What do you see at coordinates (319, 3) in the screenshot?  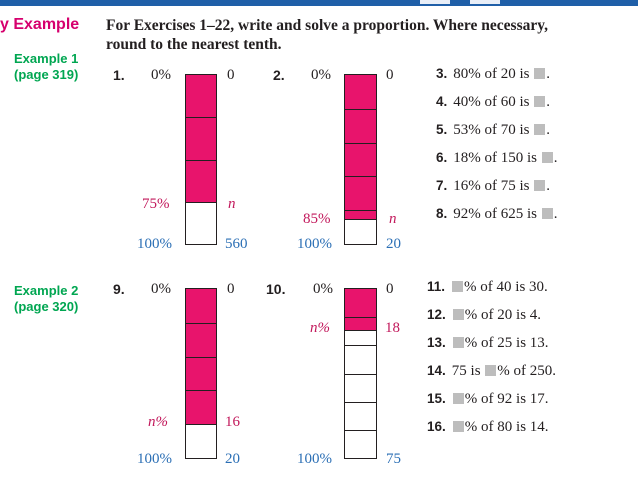 I see `top-color-bar` at bounding box center [319, 3].